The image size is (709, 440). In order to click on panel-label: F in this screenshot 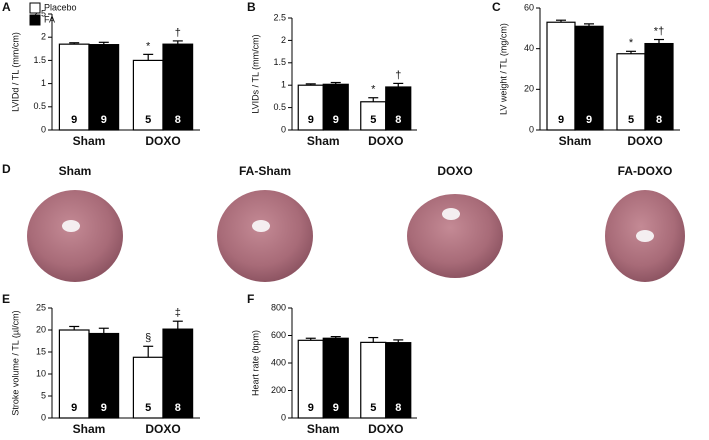, I will do `click(250, 299)`.